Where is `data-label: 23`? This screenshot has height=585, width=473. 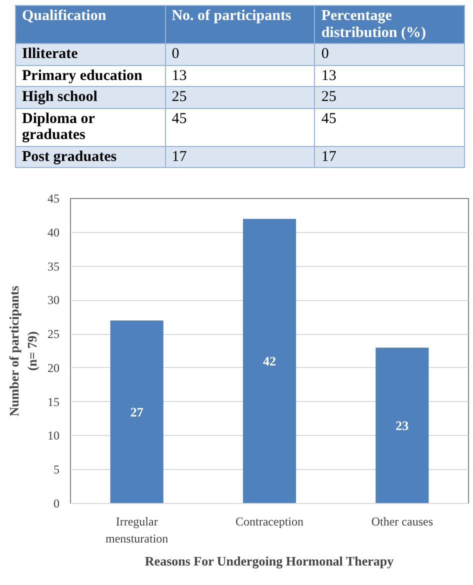
data-label: 23 is located at coordinates (403, 426).